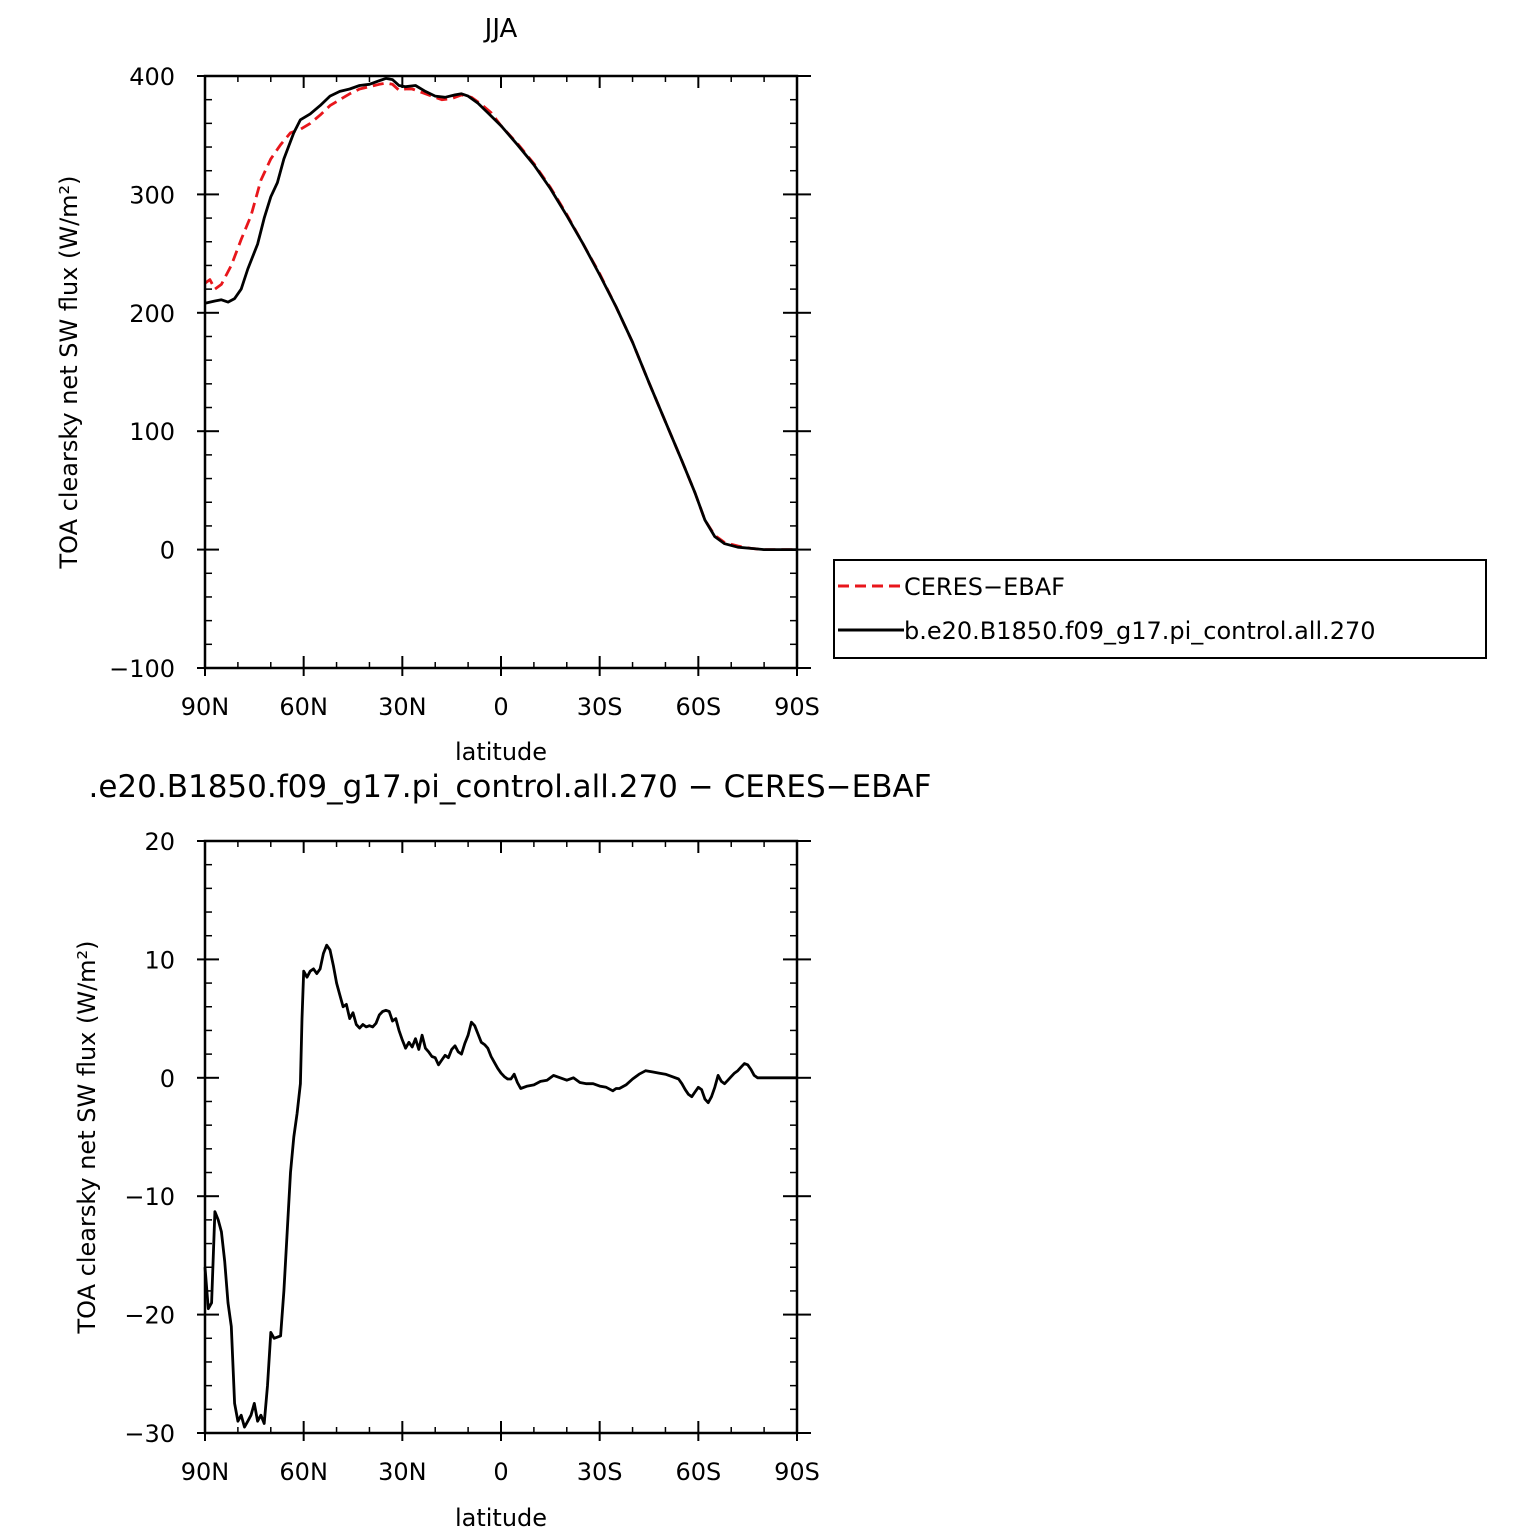 Image resolution: width=1538 pixels, height=1534 pixels. What do you see at coordinates (152, 195) in the screenshot?
I see `top-panel-y-tick-label: 300` at bounding box center [152, 195].